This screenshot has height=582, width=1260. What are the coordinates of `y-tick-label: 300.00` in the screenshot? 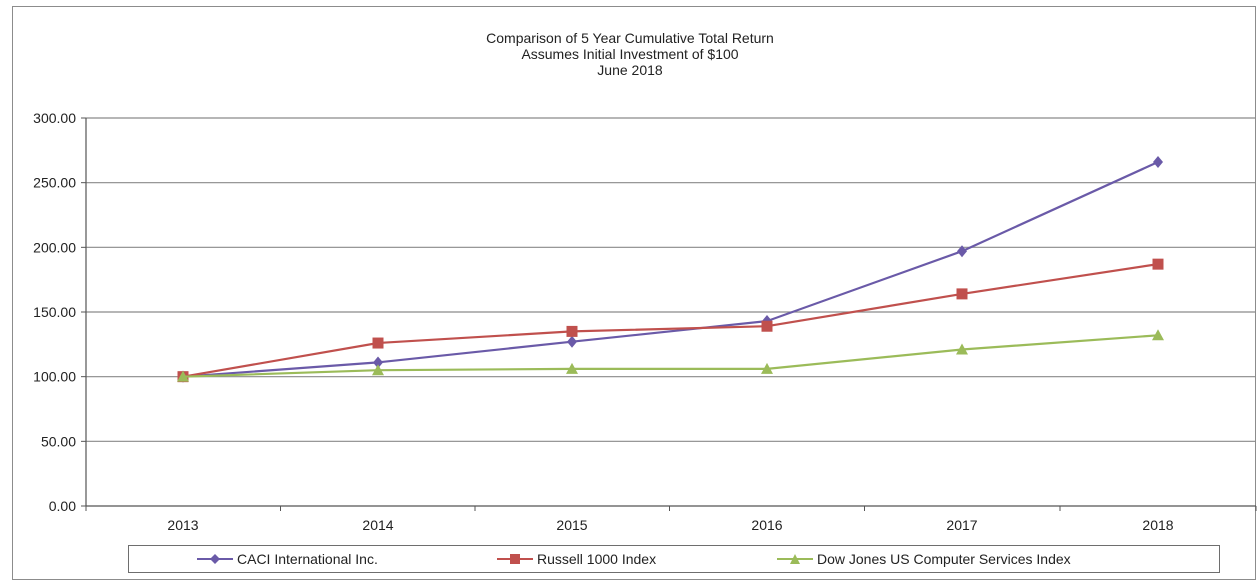 It's located at (54, 118).